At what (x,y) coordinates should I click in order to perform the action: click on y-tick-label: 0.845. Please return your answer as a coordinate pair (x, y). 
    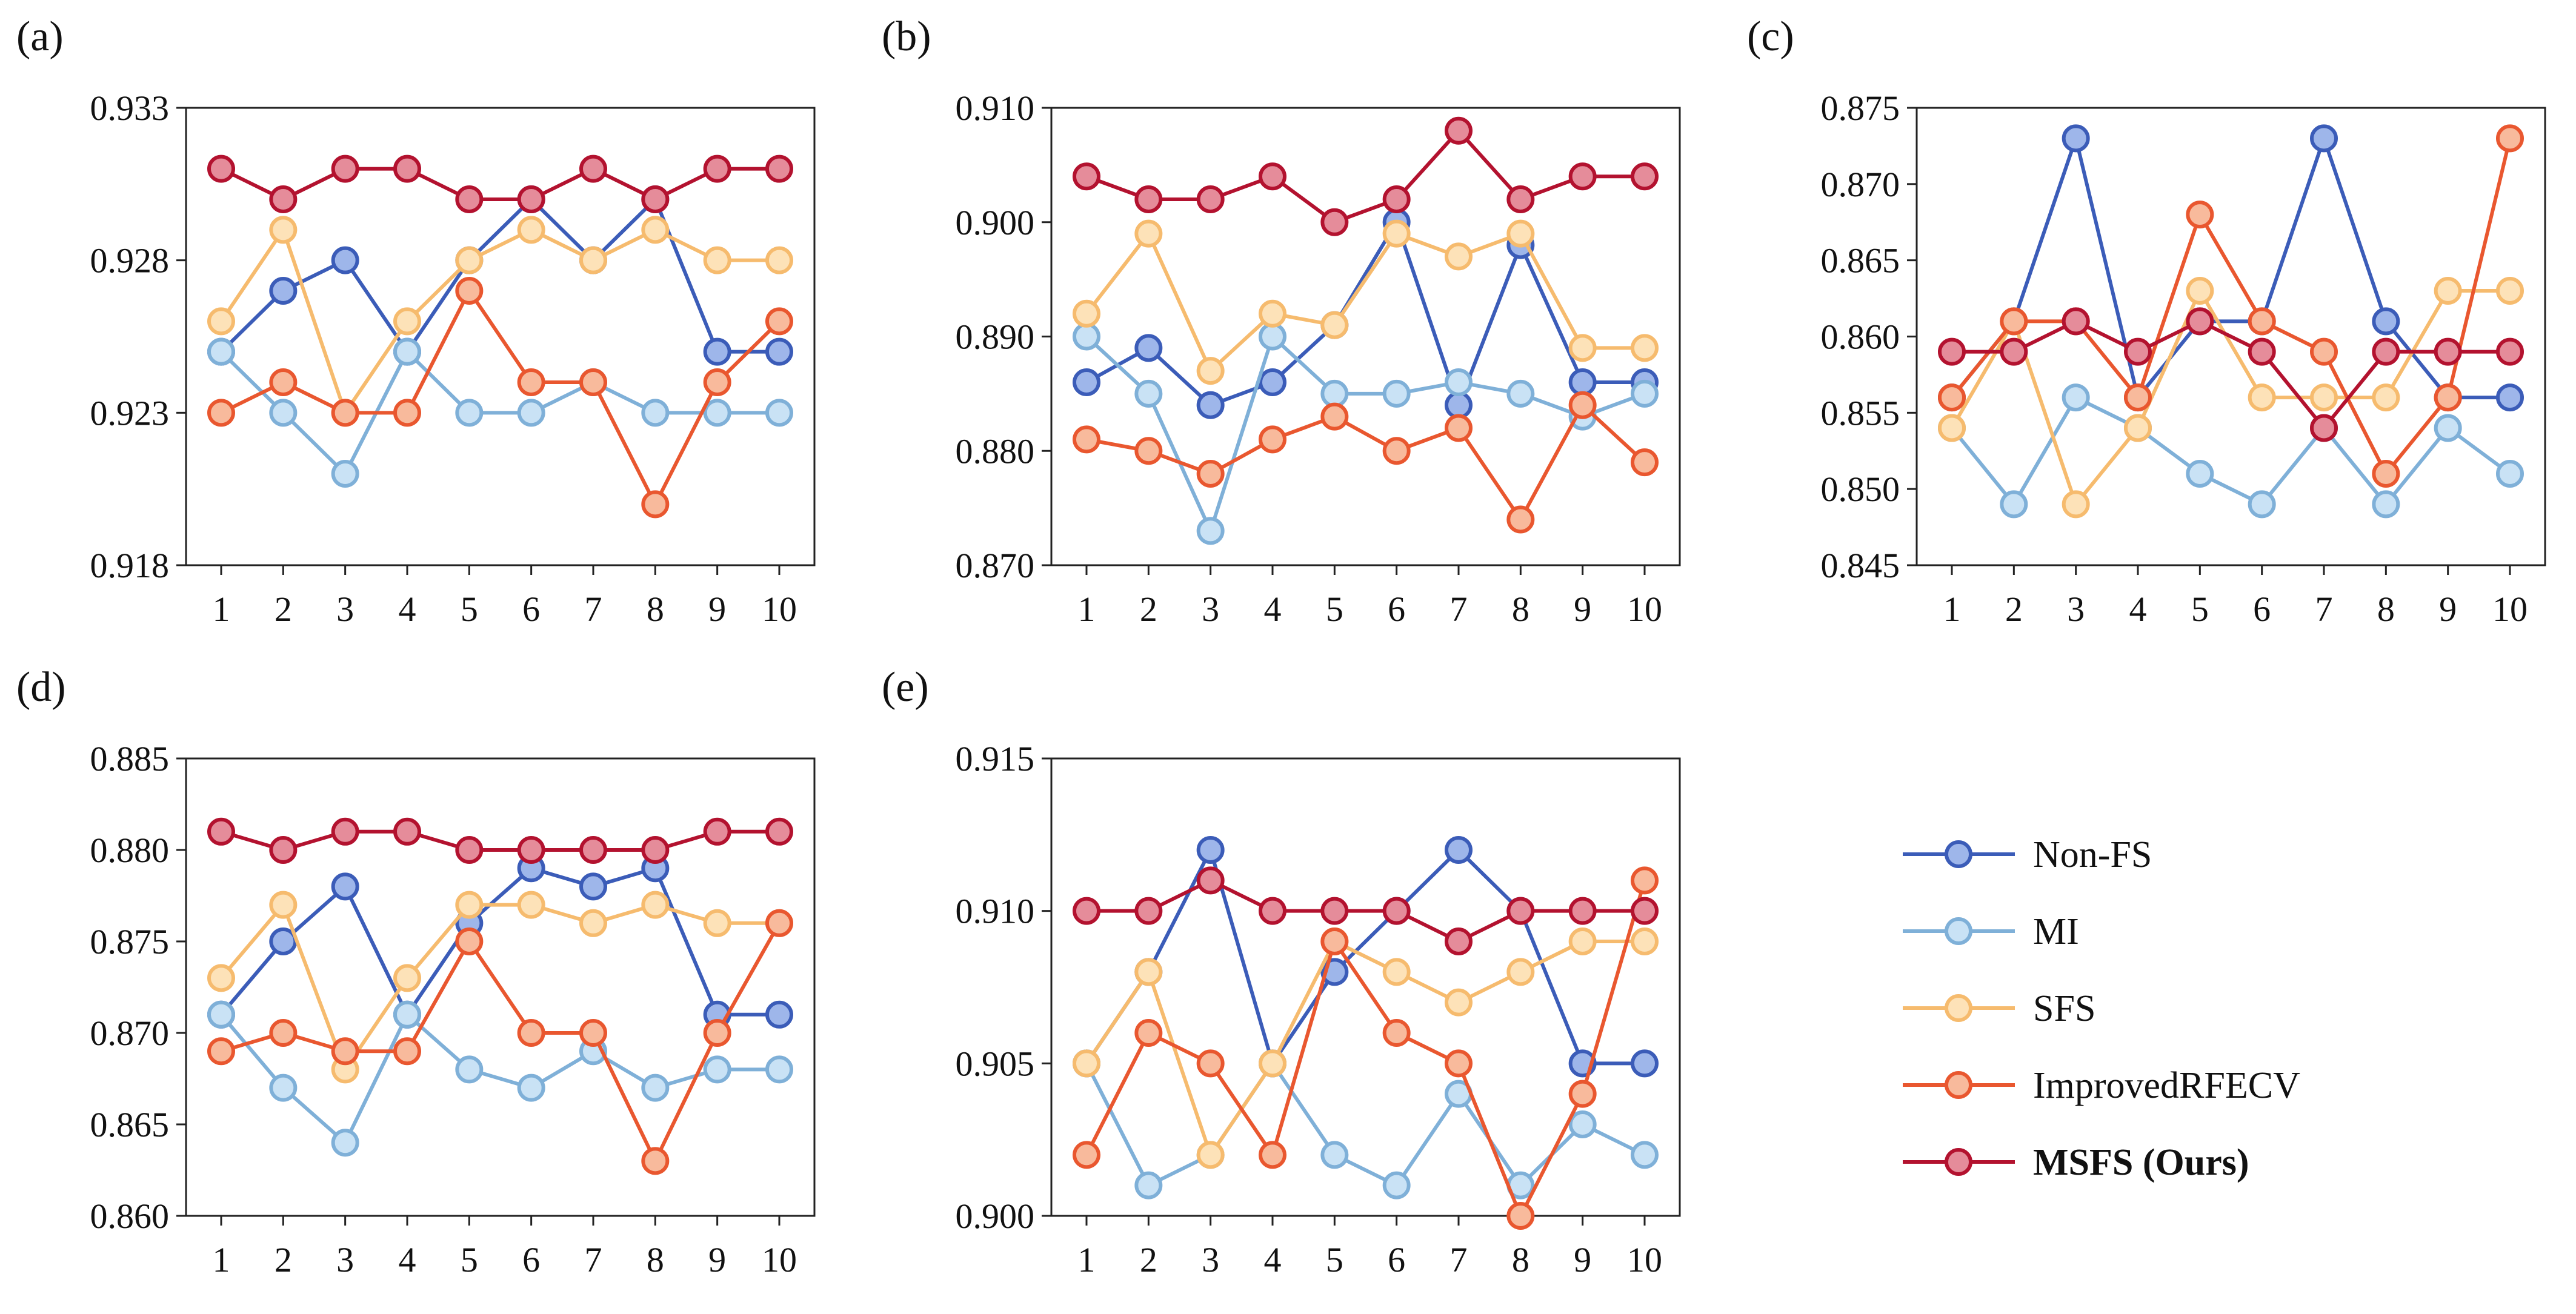
    Looking at the image, I should click on (1860, 565).